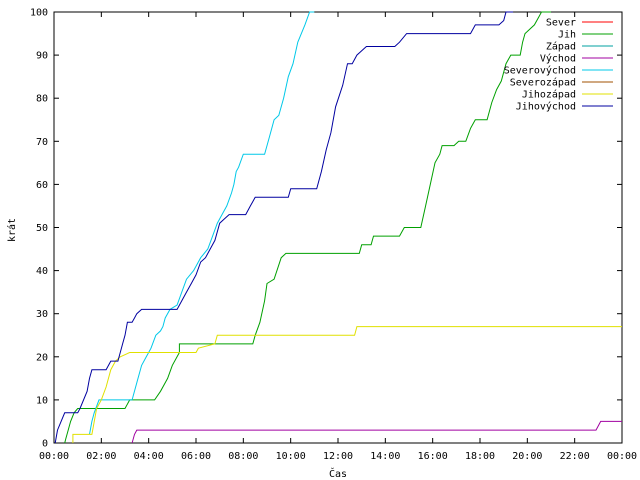 Image resolution: width=640 pixels, height=480 pixels. What do you see at coordinates (149, 456) in the screenshot?
I see `x-tick-label: 04:00` at bounding box center [149, 456].